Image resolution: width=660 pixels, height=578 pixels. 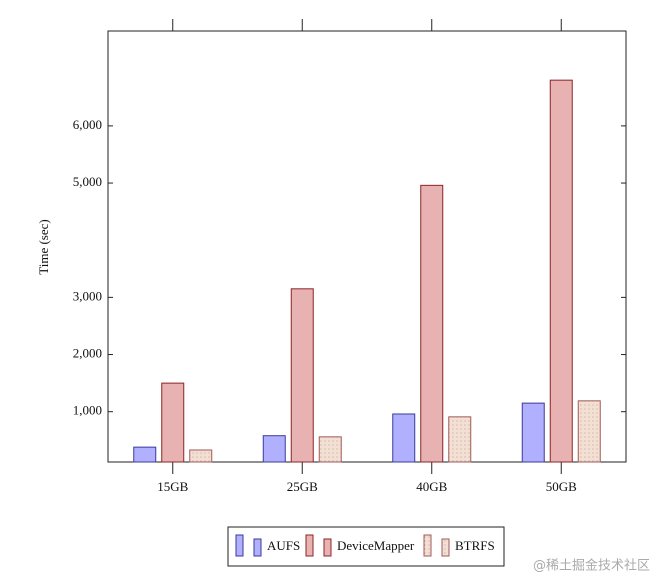 What do you see at coordinates (87, 295) in the screenshot?
I see `y-tick-label: 3,000` at bounding box center [87, 295].